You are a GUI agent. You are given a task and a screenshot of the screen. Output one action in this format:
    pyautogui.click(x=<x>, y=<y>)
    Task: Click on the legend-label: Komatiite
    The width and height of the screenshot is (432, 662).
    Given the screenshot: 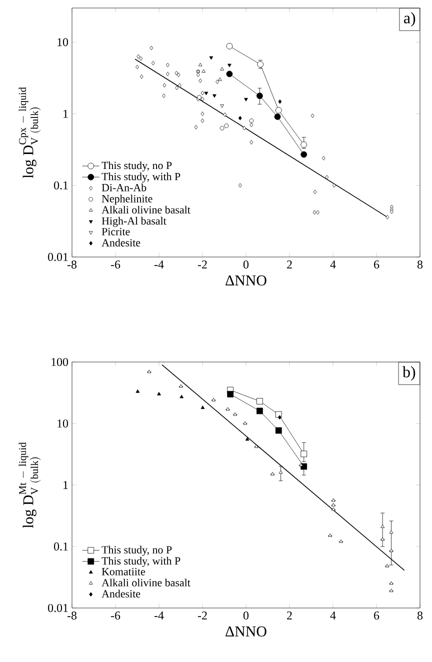 What is the action you would take?
    pyautogui.click(x=124, y=572)
    